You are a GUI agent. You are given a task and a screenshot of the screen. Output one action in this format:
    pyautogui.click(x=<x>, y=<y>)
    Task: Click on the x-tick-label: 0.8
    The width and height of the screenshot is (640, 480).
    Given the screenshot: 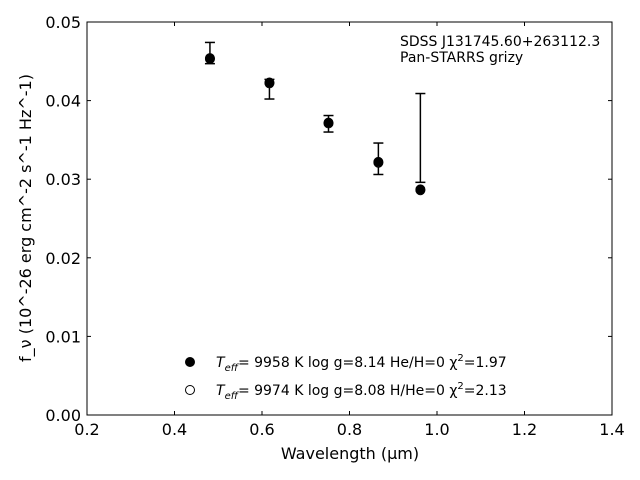 What is the action you would take?
    pyautogui.click(x=349, y=429)
    